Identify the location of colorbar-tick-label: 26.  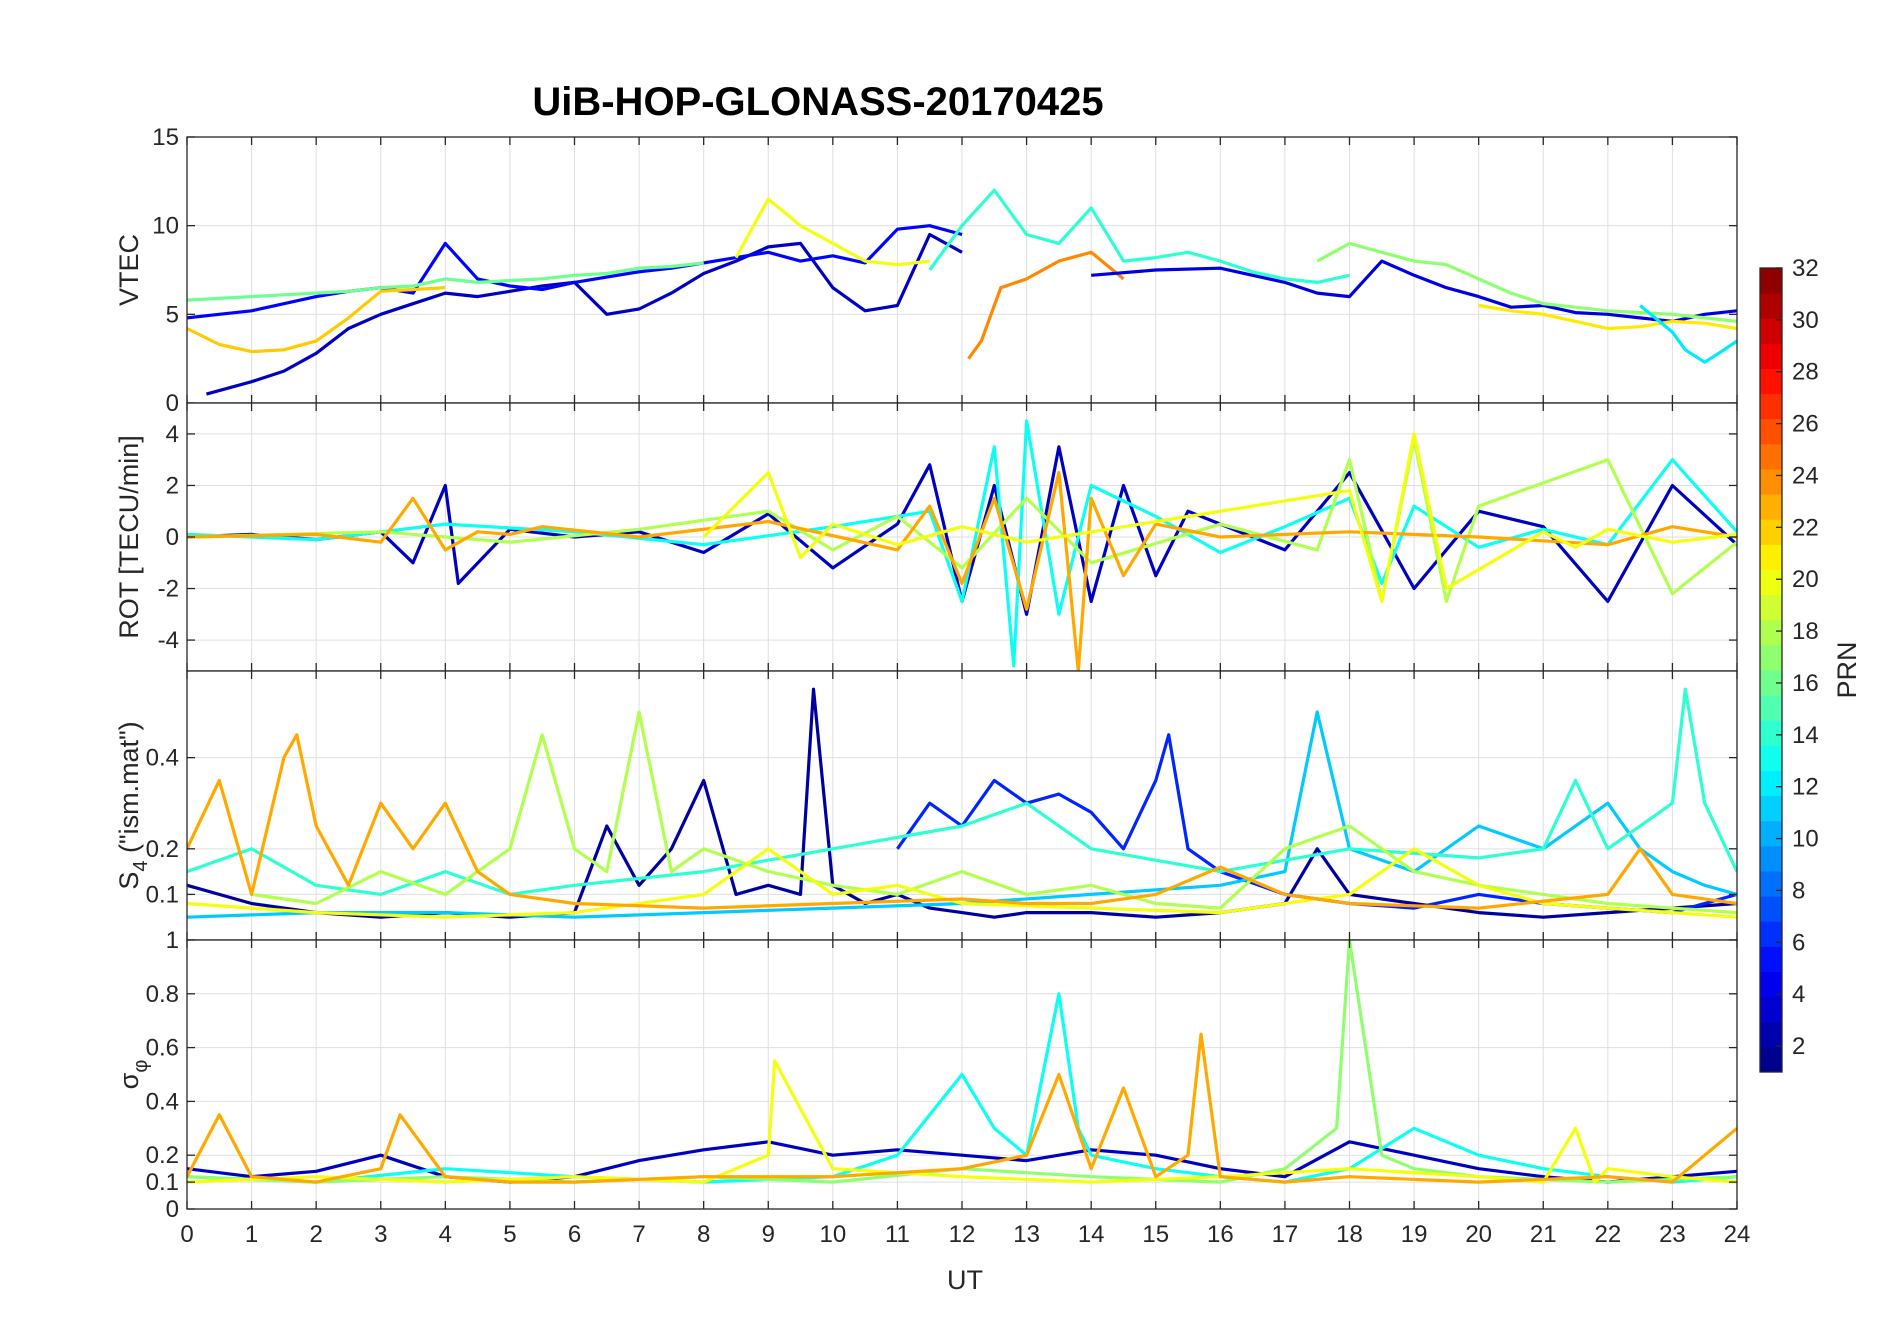
(1805, 424).